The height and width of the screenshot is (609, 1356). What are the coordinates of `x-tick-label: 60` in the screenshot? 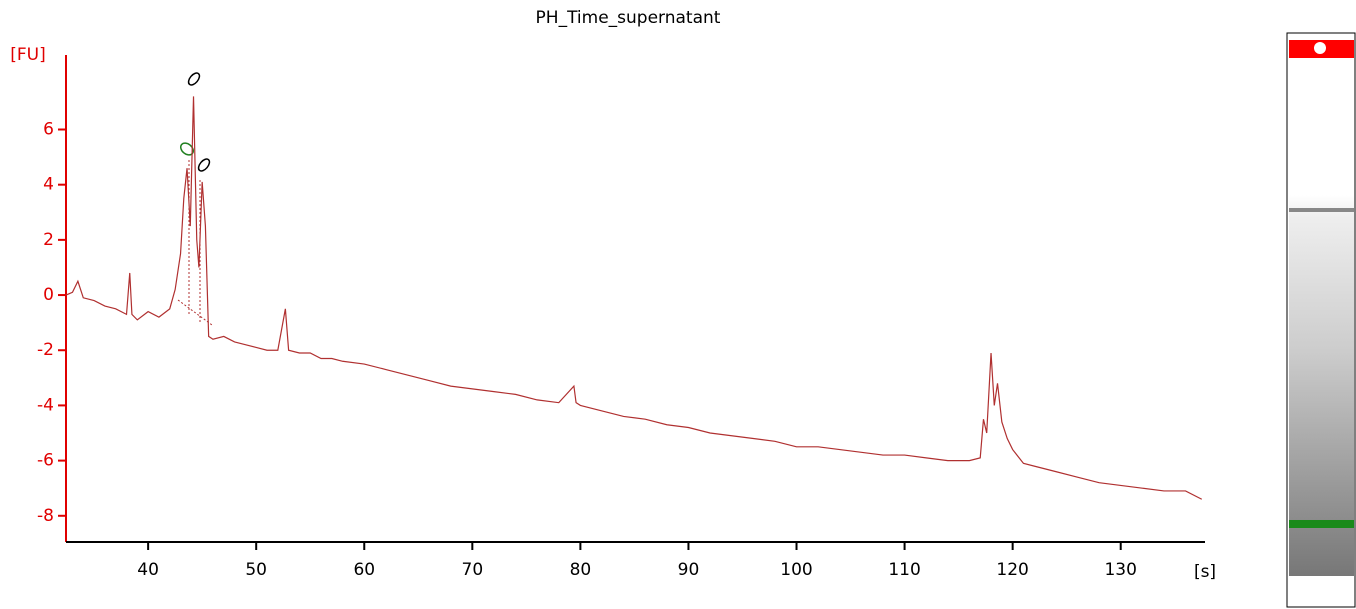 It's located at (364, 570).